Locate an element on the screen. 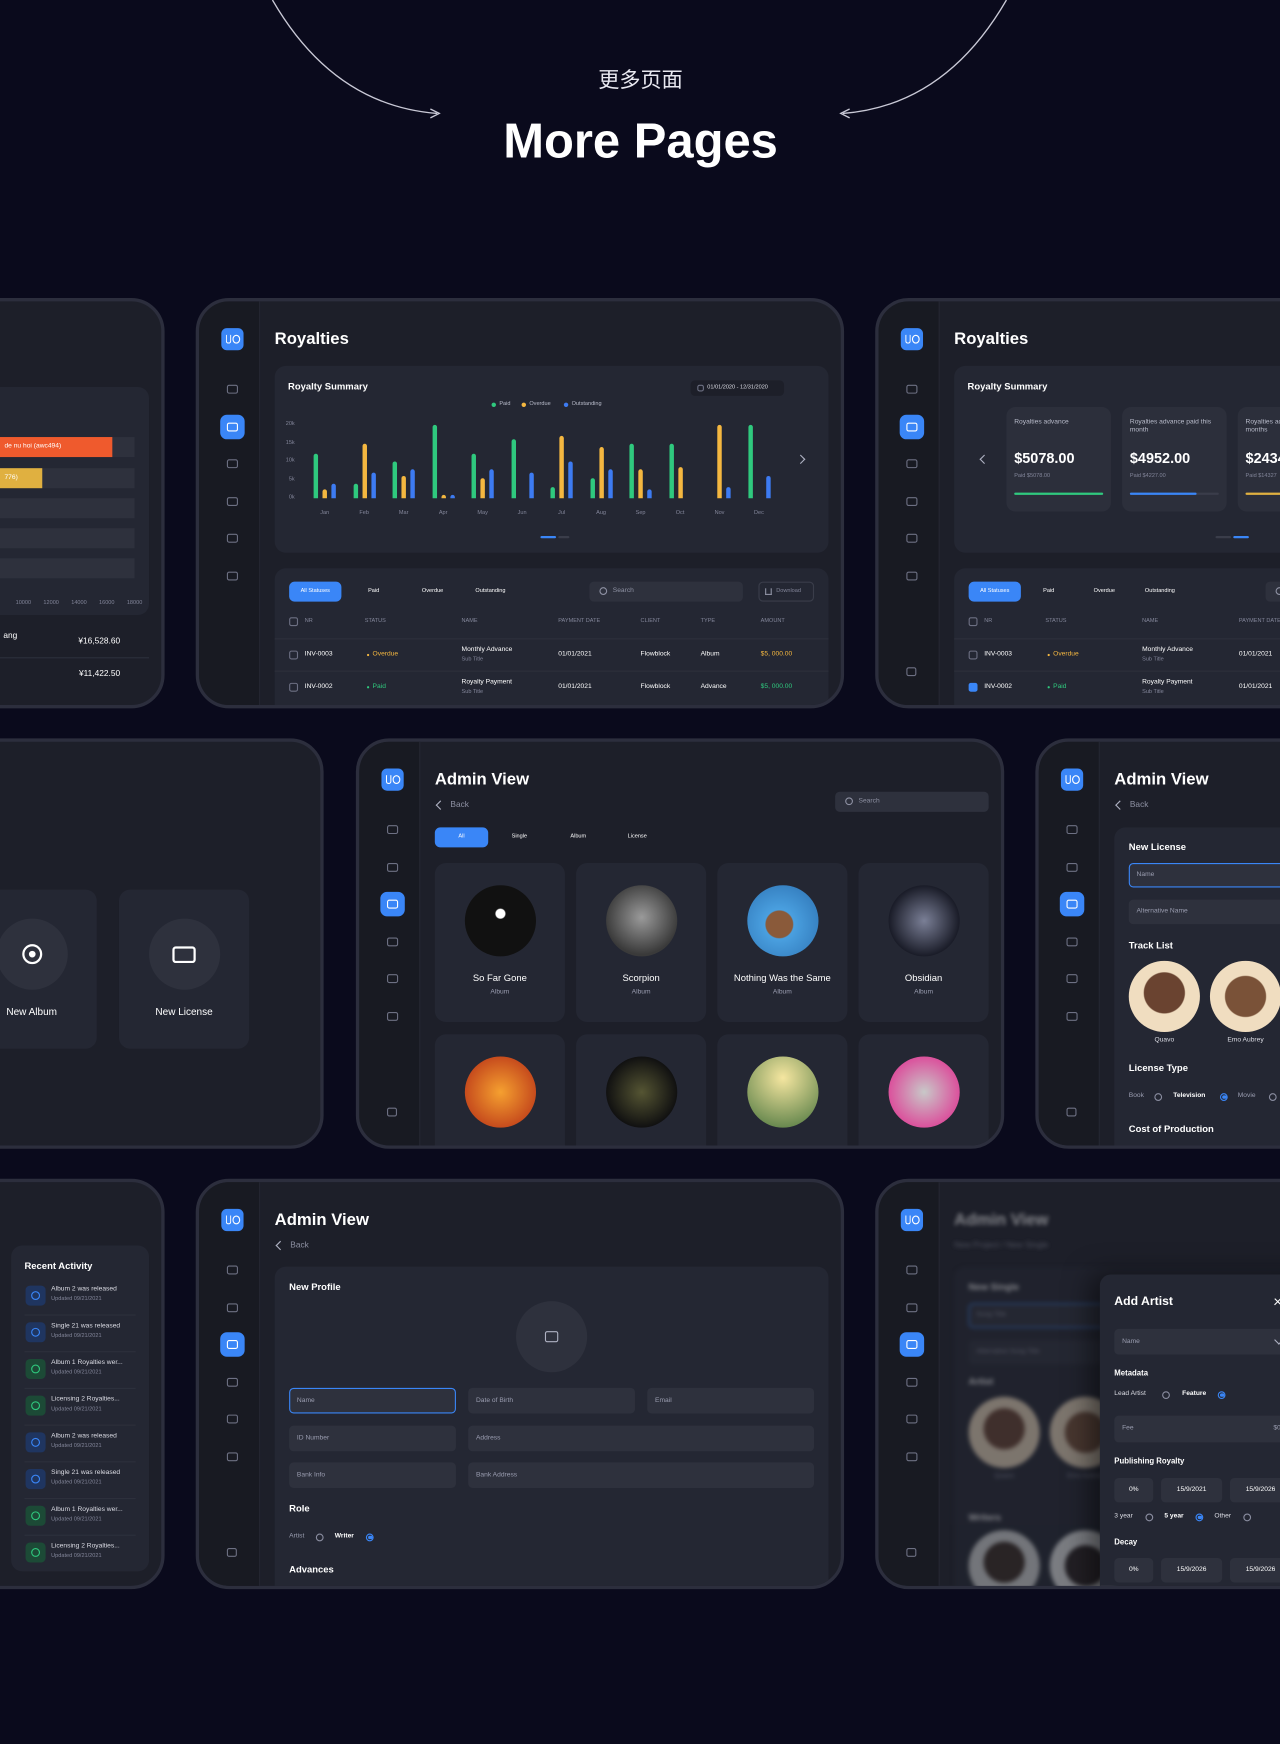 Image resolution: width=1280 pixels, height=1744 pixels. stat-sub: Paid $14327 is located at coordinates (1261, 476).